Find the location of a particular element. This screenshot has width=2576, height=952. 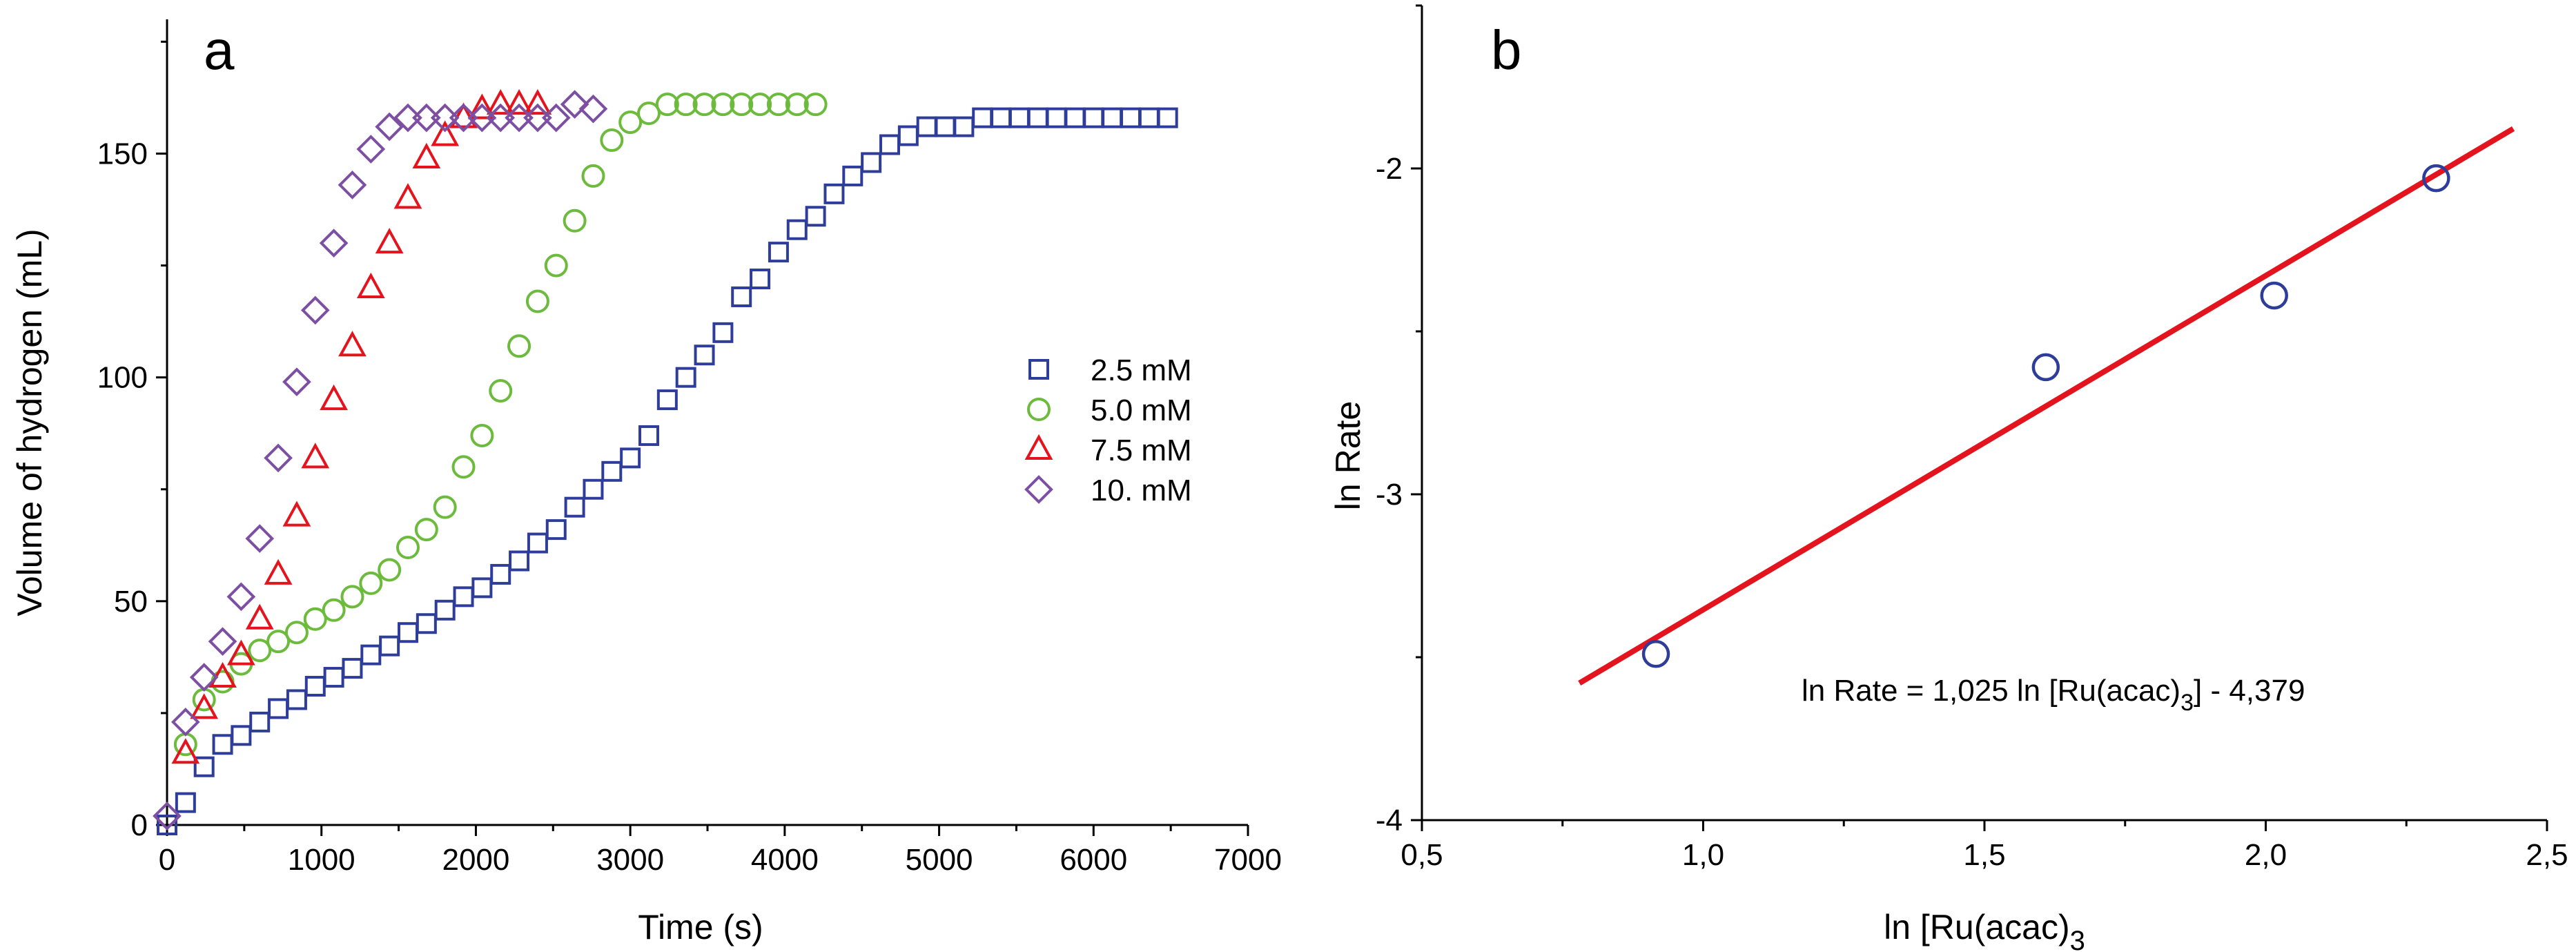

legend-label: 2.5 mM is located at coordinates (1141, 370).